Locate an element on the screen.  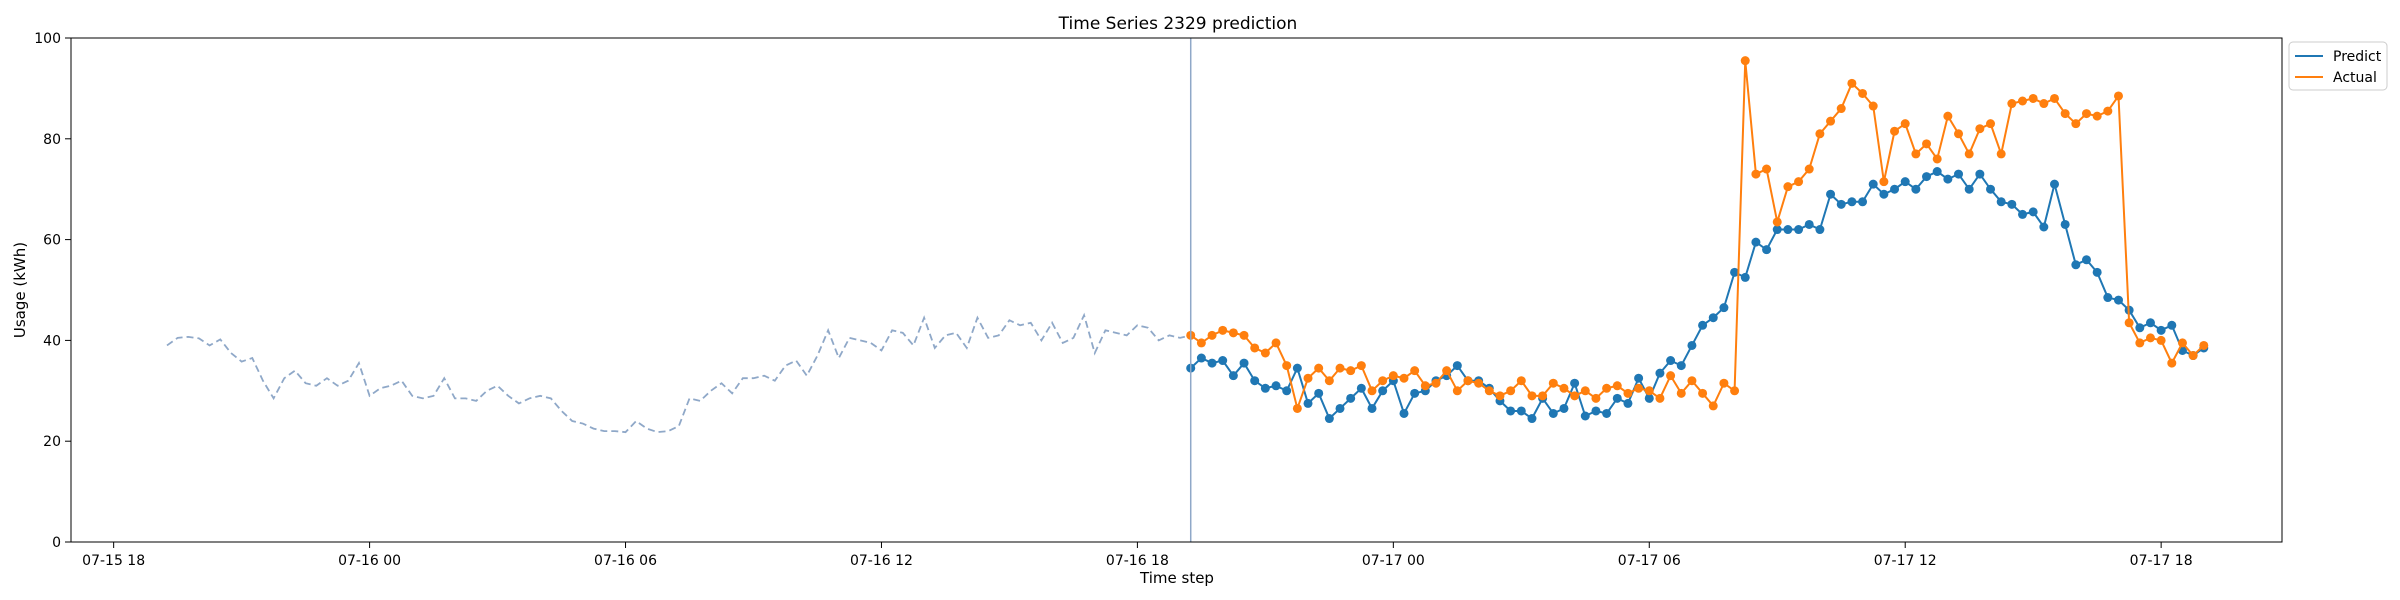
x-tick-label: 07-17 18 is located at coordinates (2161, 561).